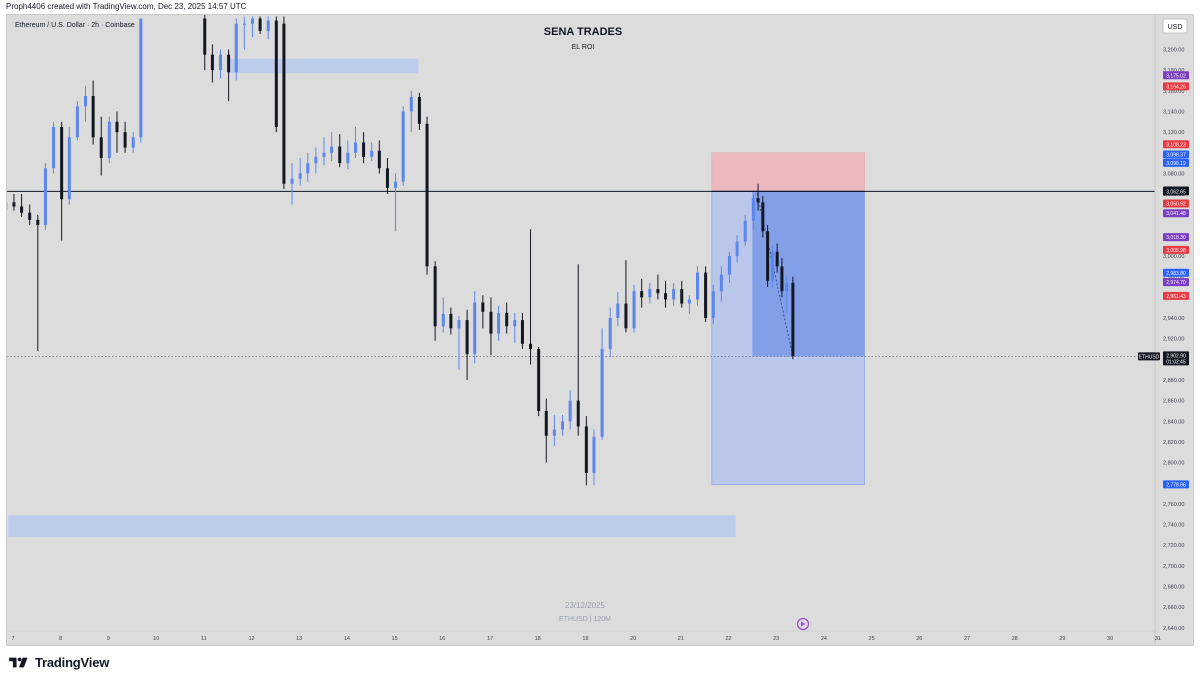 The height and width of the screenshot is (680, 1200). Describe the element at coordinates (1176, 297) in the screenshot. I see `price-label-text: 2,961.43` at that location.